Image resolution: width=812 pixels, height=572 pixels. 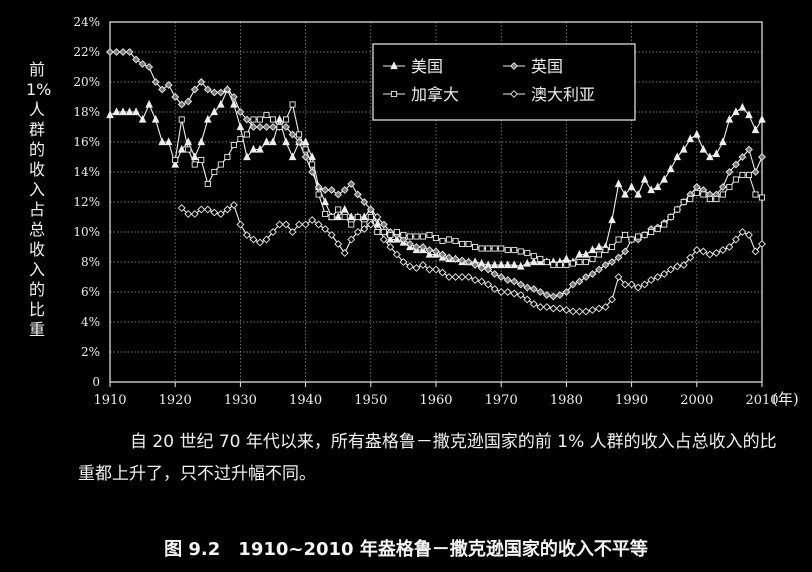 I want to click on y-tick-label: 8%, so click(x=90, y=262).